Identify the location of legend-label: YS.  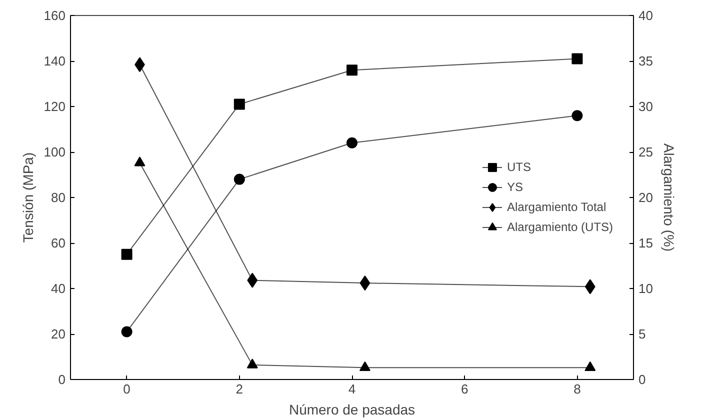
(515, 187).